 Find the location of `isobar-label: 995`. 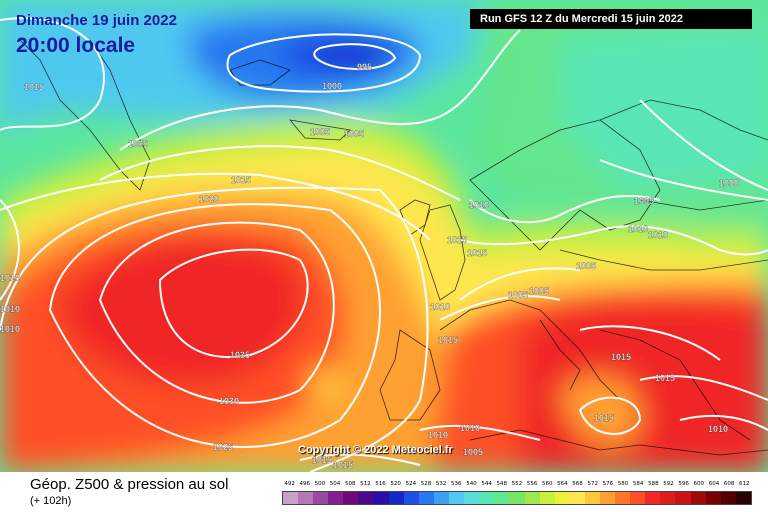

isobar-label: 995 is located at coordinates (364, 67).